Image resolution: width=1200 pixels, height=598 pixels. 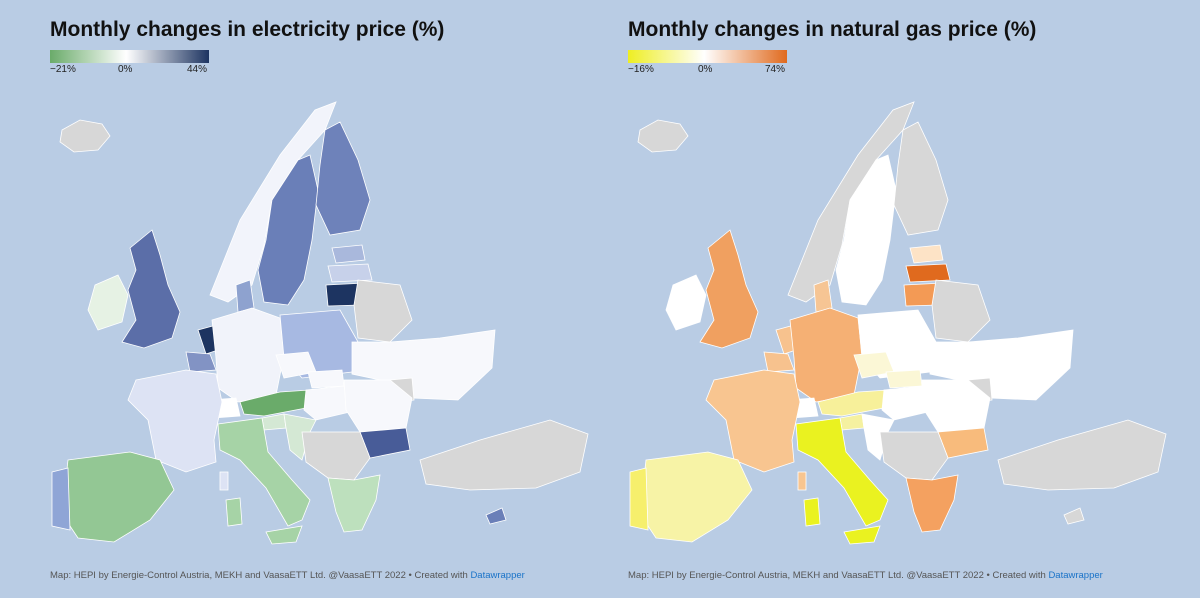 I want to click on map-title: Monthly changes in natural gas price (%), so click(x=832, y=29).